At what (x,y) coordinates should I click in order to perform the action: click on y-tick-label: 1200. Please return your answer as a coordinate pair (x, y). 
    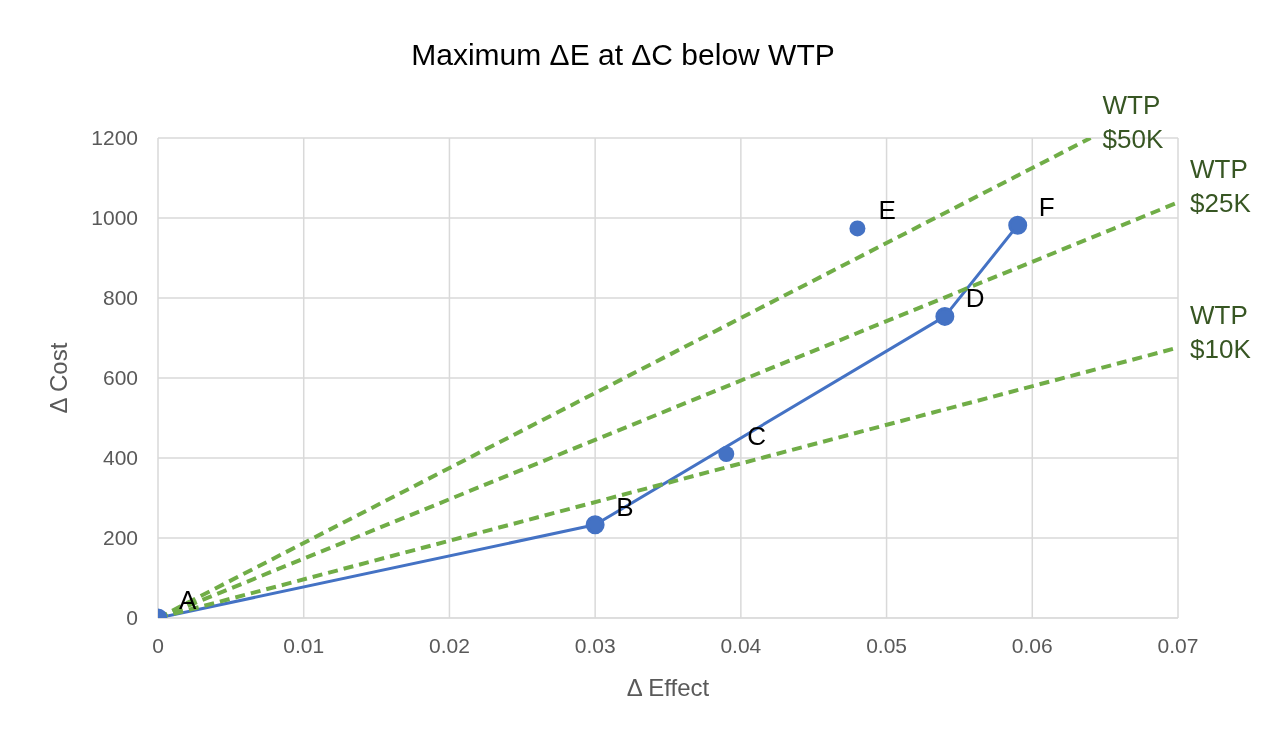
    Looking at the image, I should click on (114, 138).